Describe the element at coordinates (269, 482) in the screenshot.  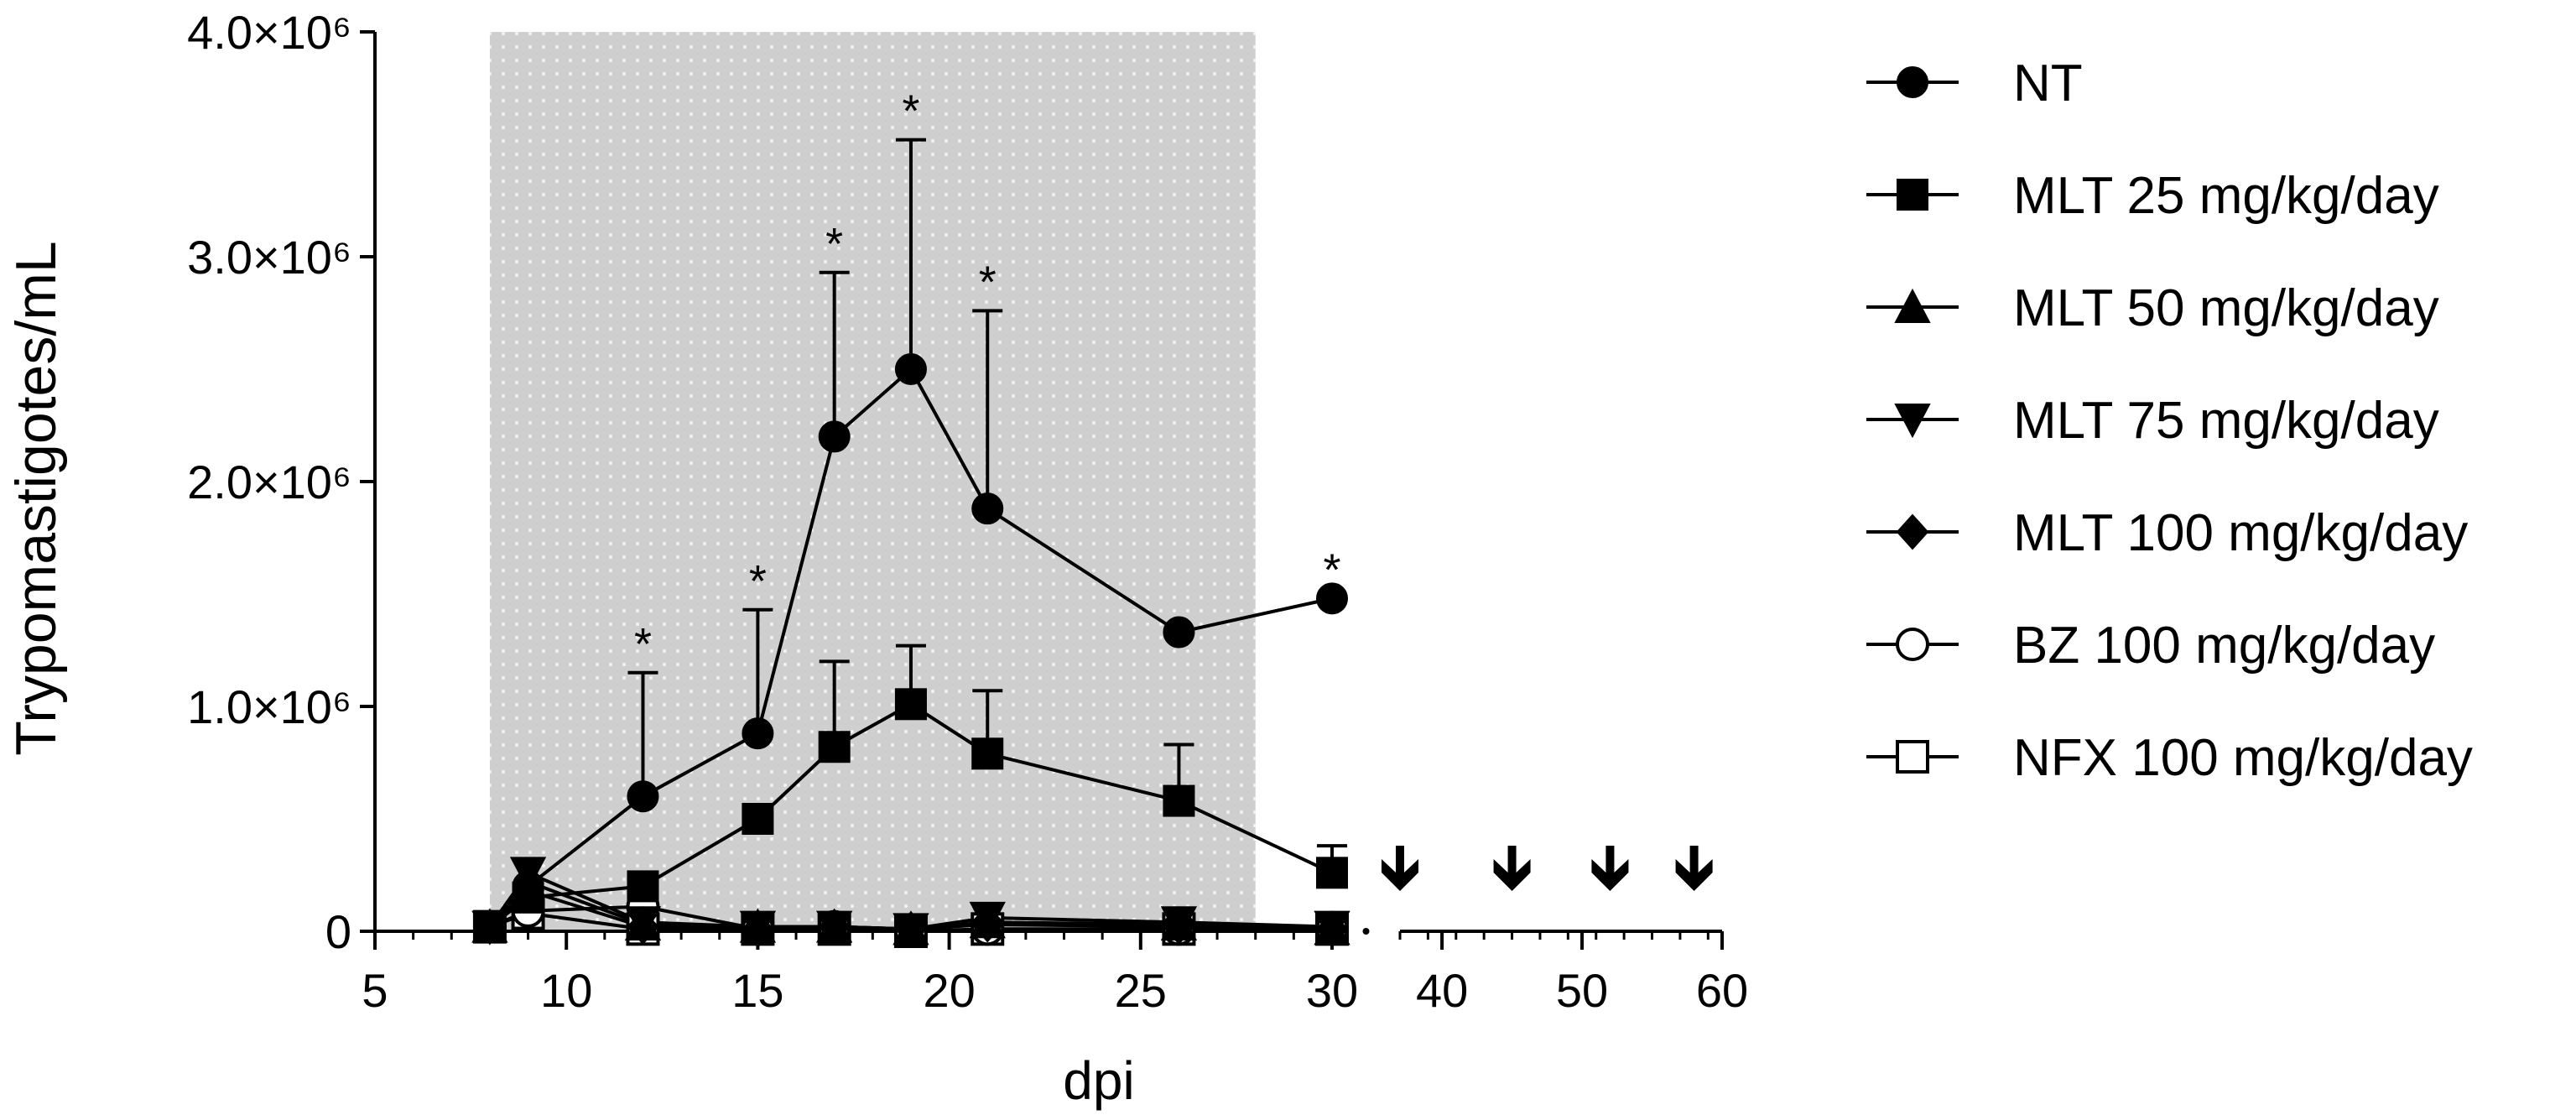
I see `y-tick-label: 2.0×10⁶` at that location.